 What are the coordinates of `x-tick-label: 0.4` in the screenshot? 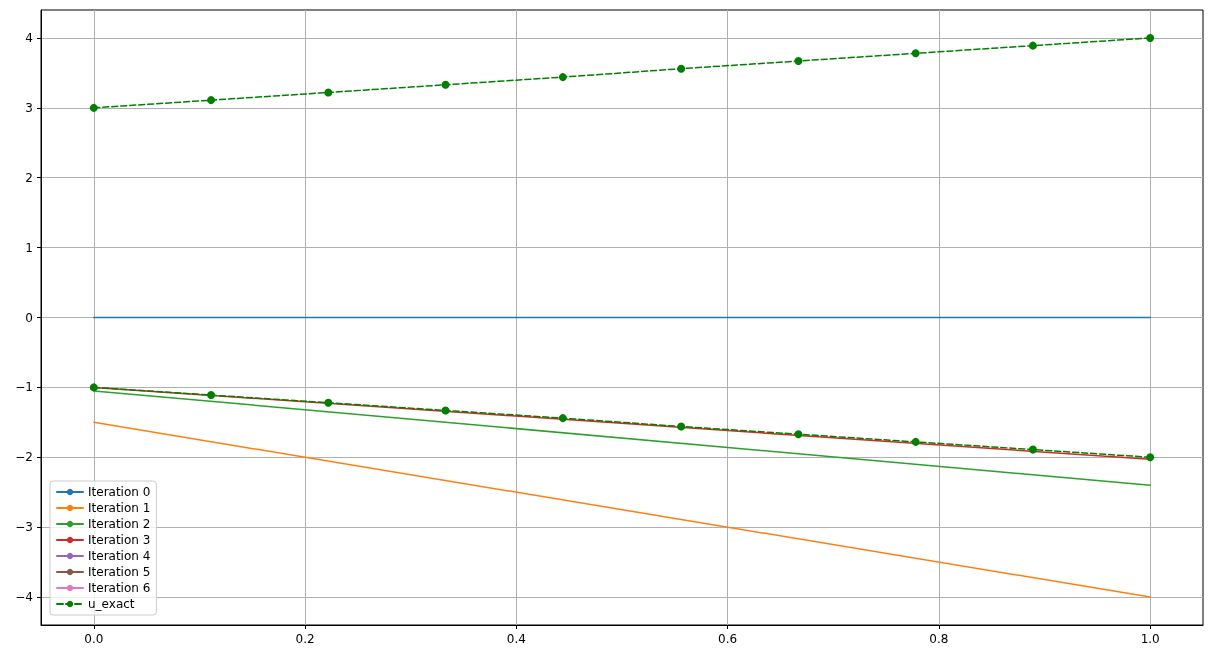 It's located at (516, 639).